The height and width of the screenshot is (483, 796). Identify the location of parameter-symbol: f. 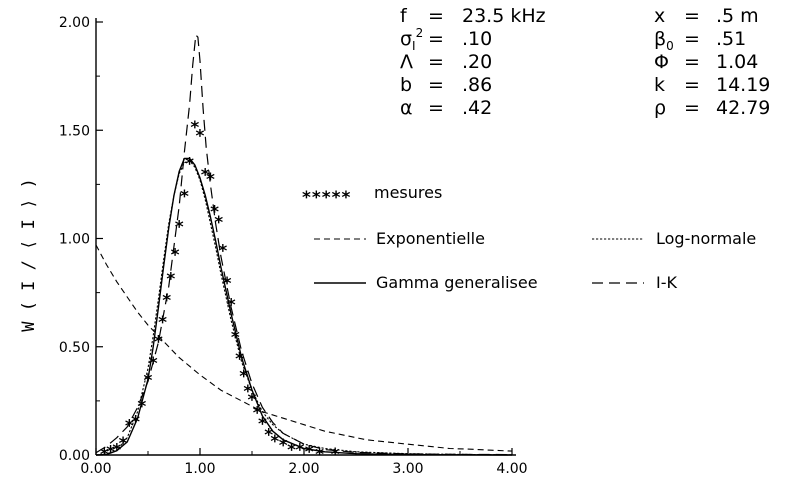
(404, 16).